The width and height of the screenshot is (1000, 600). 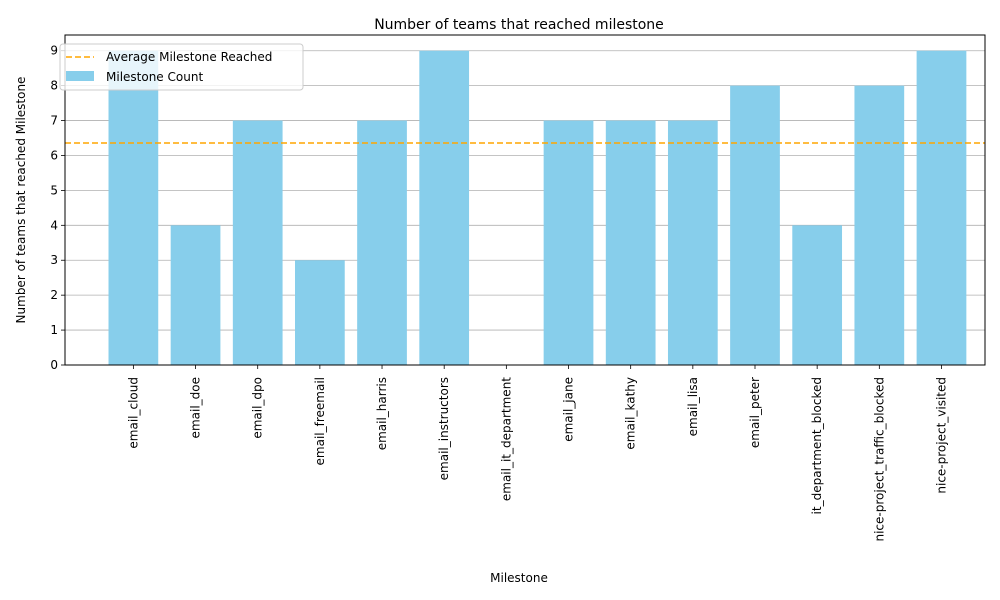 What do you see at coordinates (54, 225) in the screenshot?
I see `y-tick-label: 4` at bounding box center [54, 225].